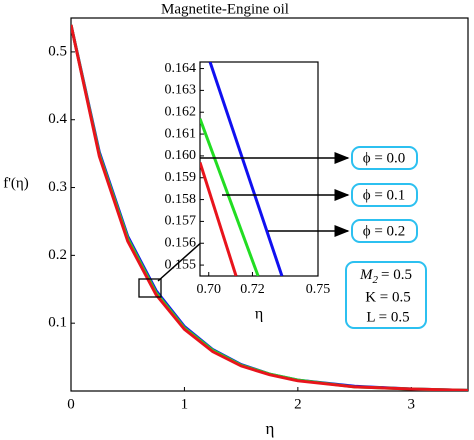  What do you see at coordinates (71, 404) in the screenshot?
I see `x-tick-label: 0` at bounding box center [71, 404].